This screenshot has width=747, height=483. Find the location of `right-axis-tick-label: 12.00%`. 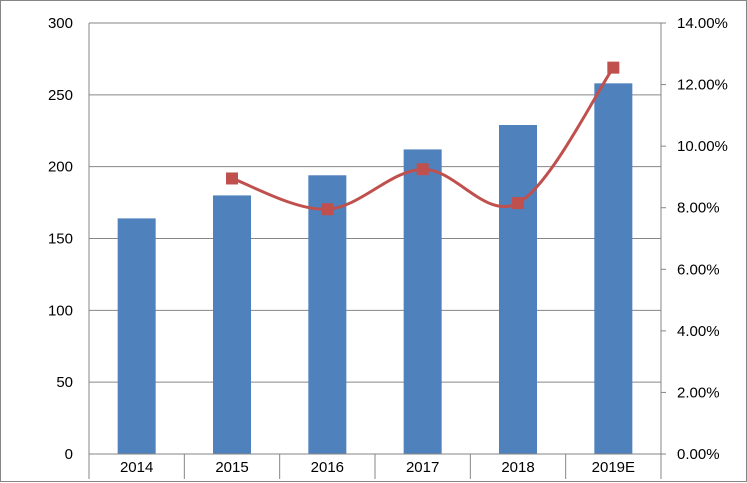

right-axis-tick-label: 12.00% is located at coordinates (702, 85).